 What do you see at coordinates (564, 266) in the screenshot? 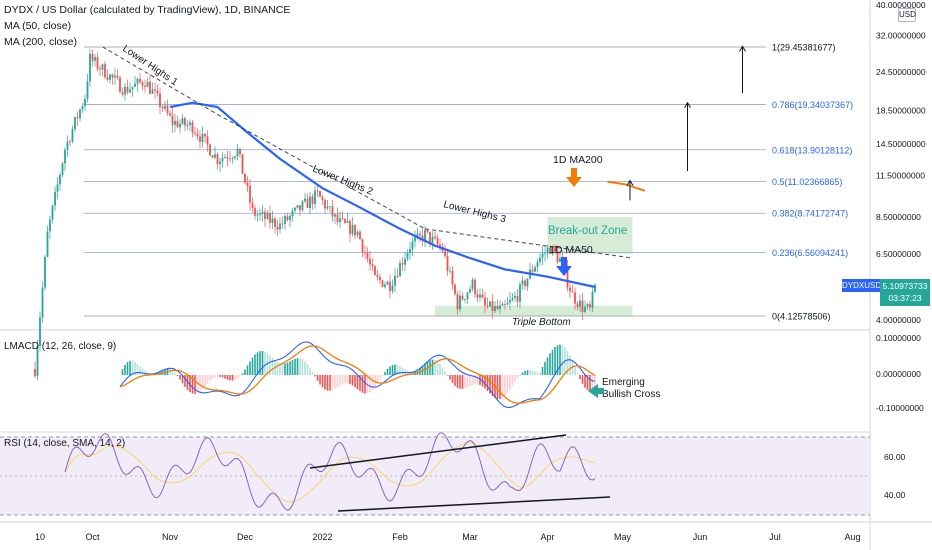
I see `ma50-arrow-icon` at bounding box center [564, 266].